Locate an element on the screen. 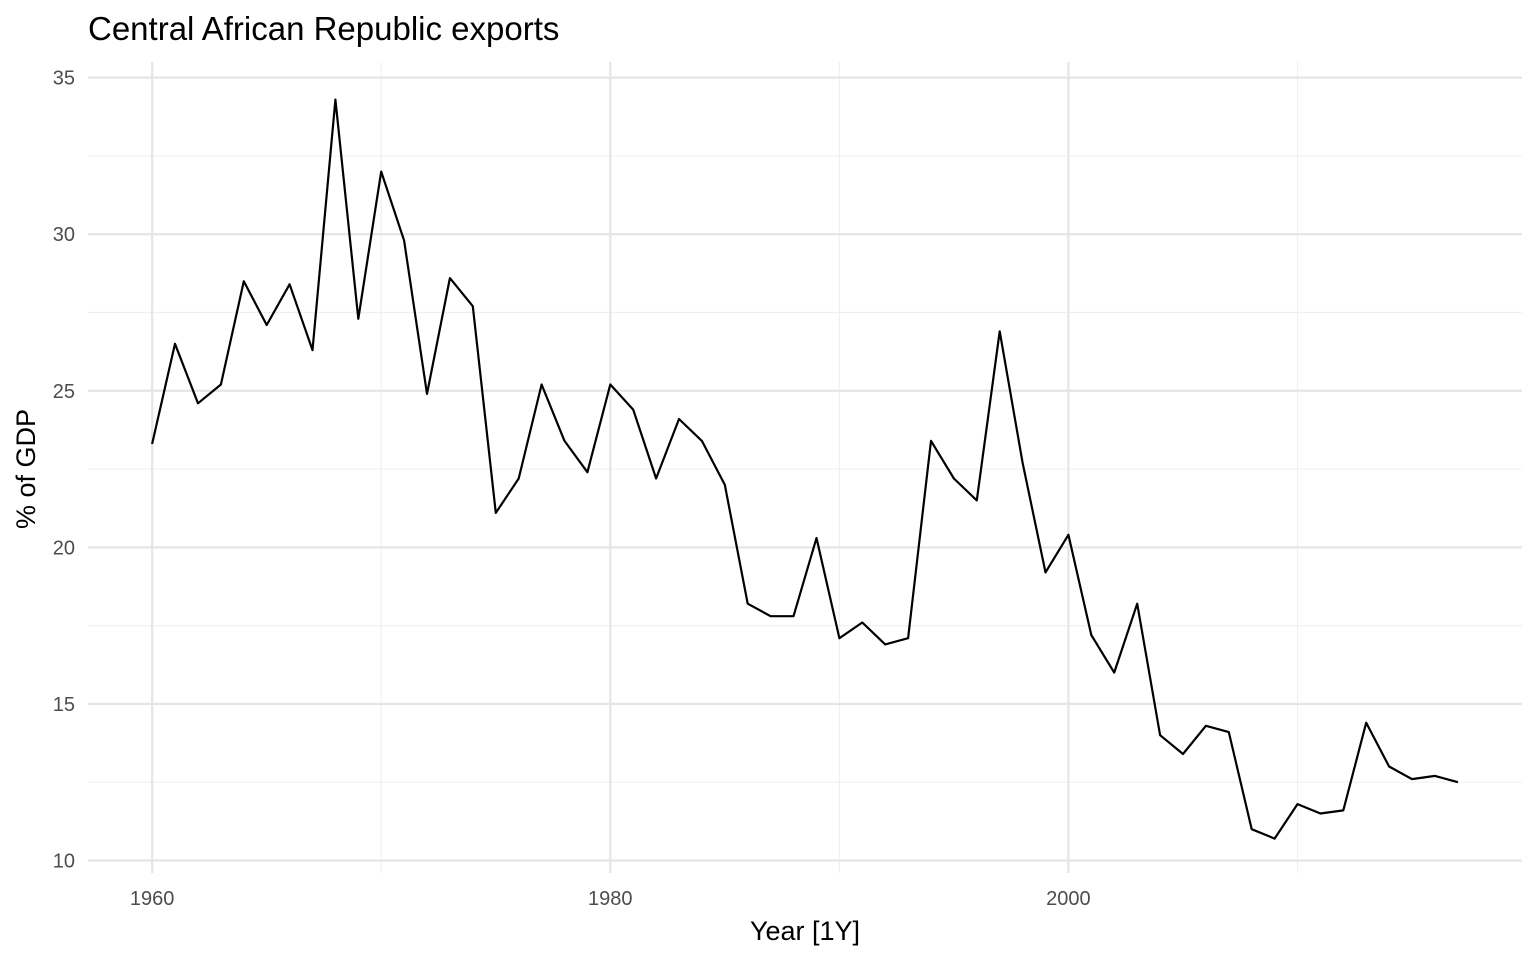 This screenshot has height=960, width=1536. x-axis-tick-labels: 1960 1980 2000 is located at coordinates (610, 899).